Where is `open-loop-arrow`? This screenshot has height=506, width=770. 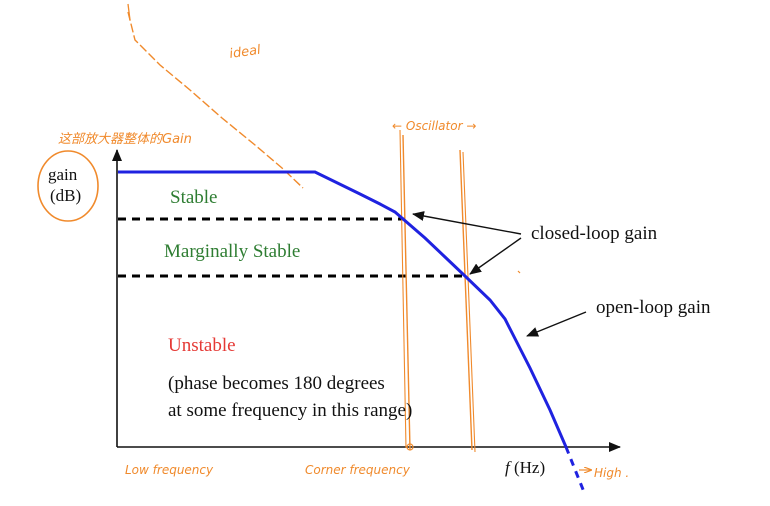 open-loop-arrow is located at coordinates (556, 324).